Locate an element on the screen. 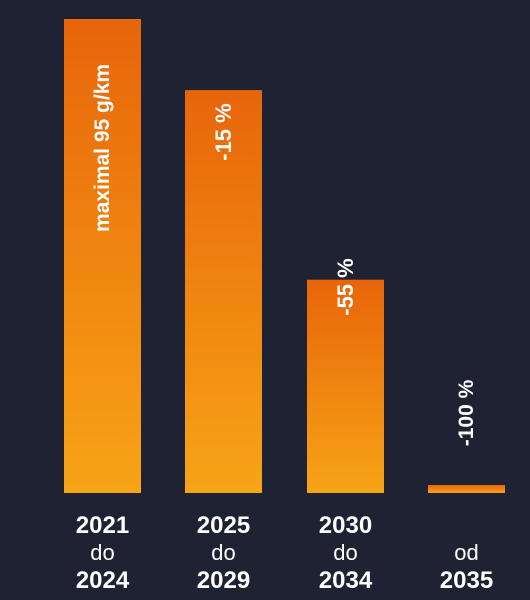 This screenshot has height=600, width=530. bar-label-3: -55 % is located at coordinates (345, 286).